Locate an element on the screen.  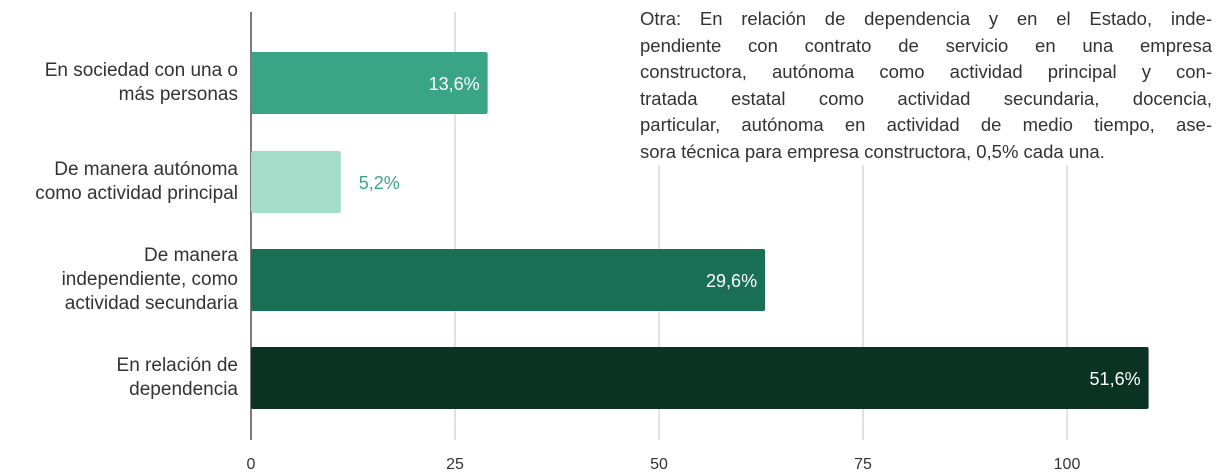
category-line: En sociedad con una o is located at coordinates (141, 70).